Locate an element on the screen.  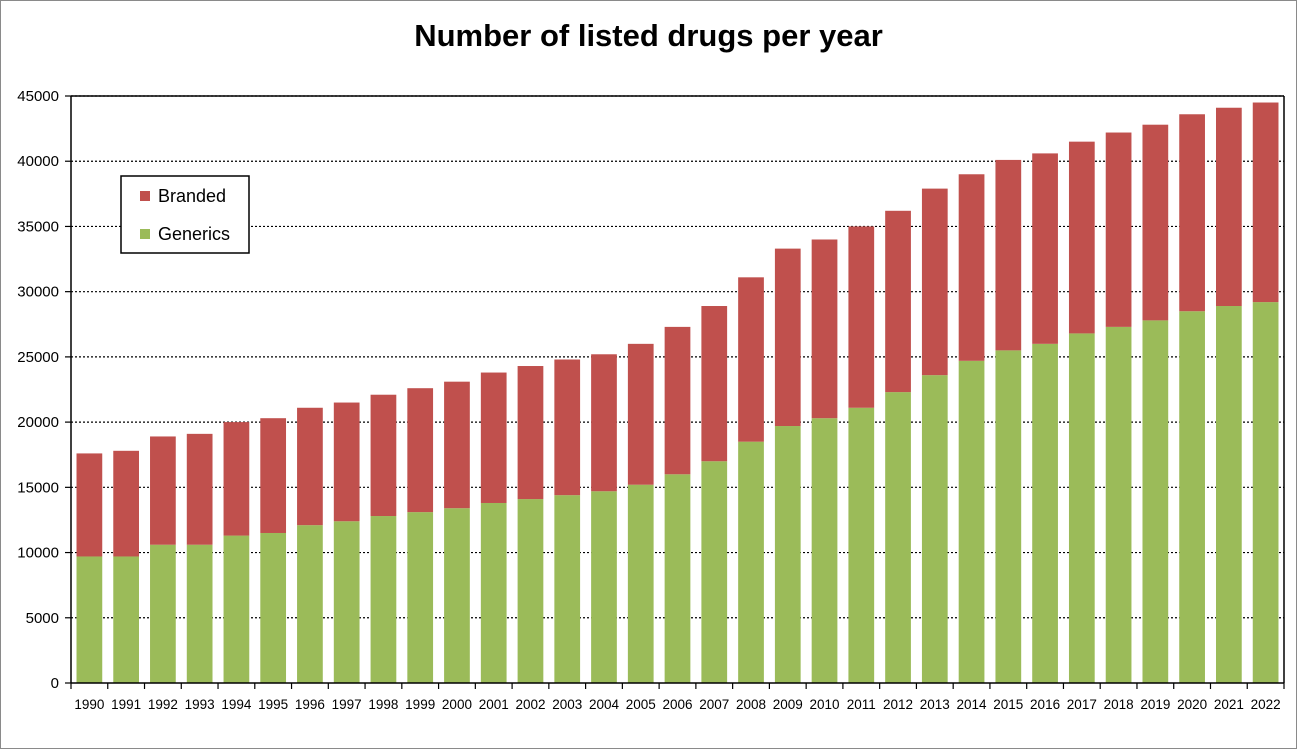
bar-generics-2002 is located at coordinates (530, 591).